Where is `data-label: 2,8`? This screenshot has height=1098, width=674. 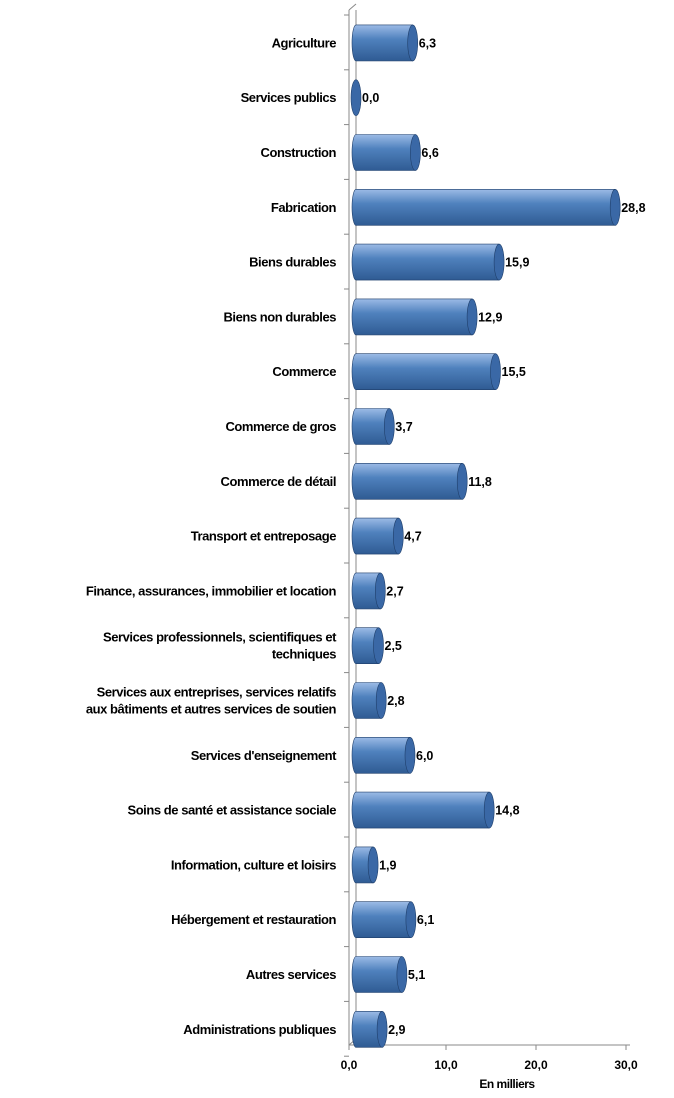
data-label: 2,8 is located at coordinates (395, 701).